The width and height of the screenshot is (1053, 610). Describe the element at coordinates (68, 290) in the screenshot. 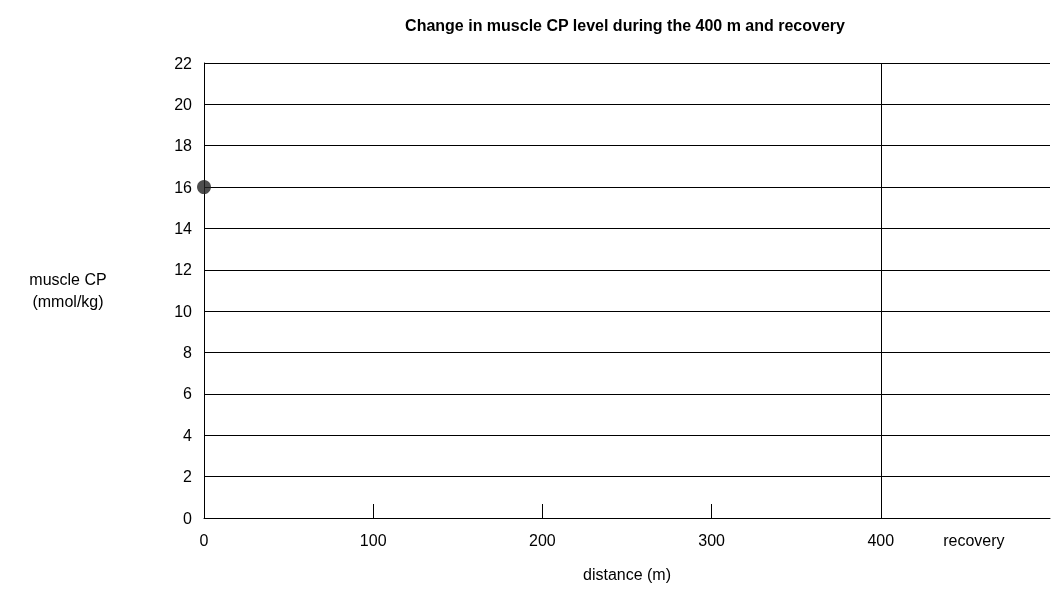

I see `y-axis-title: muscle CP (mmol/kg)` at that location.